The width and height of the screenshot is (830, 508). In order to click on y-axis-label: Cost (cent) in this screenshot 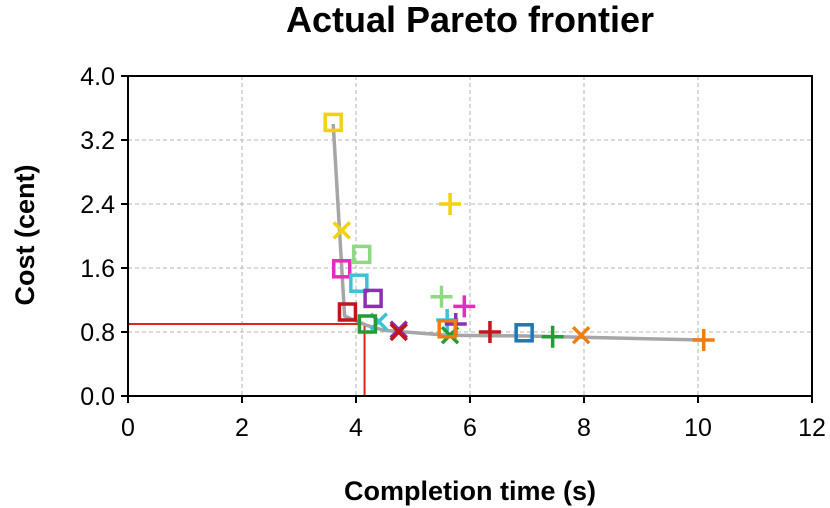, I will do `click(25, 235)`.